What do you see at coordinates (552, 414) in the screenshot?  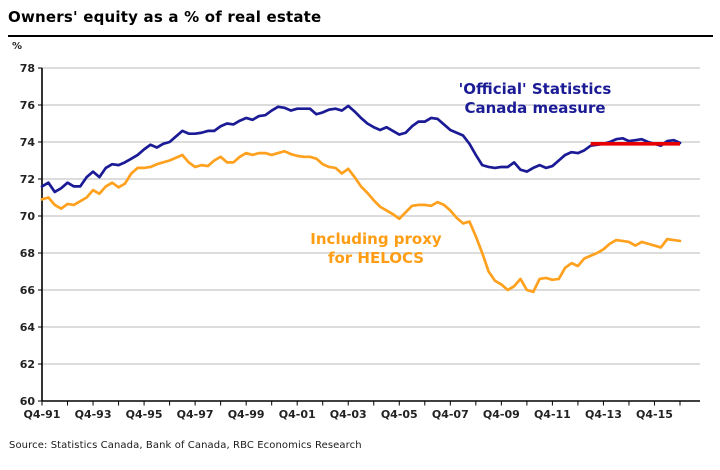 I see `x-tick-label: Q4-11` at bounding box center [552, 414].